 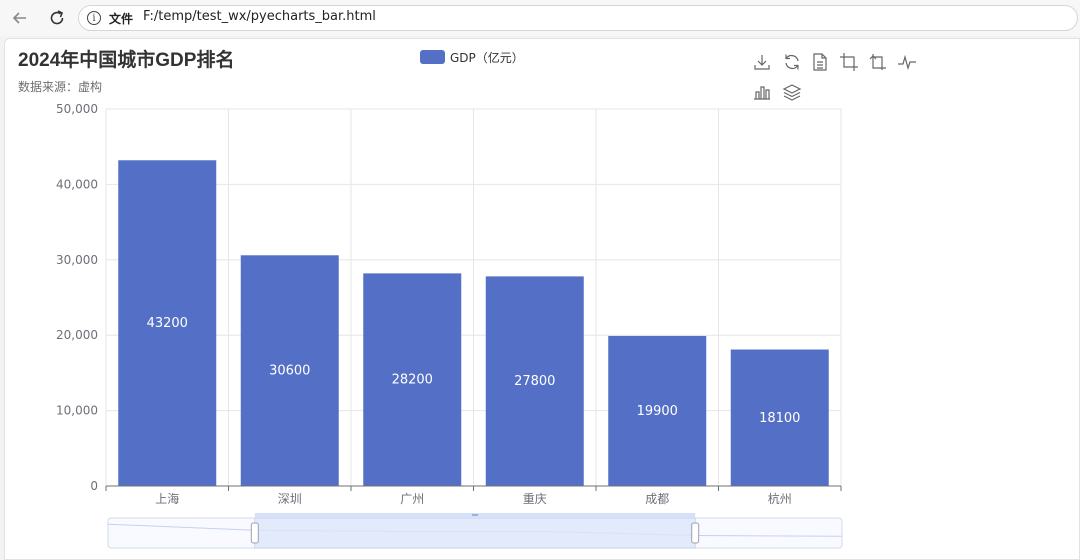 What do you see at coordinates (259, 16) in the screenshot?
I see `url-text: F:/temp/test_wx/pyecharts_bar.html` at bounding box center [259, 16].